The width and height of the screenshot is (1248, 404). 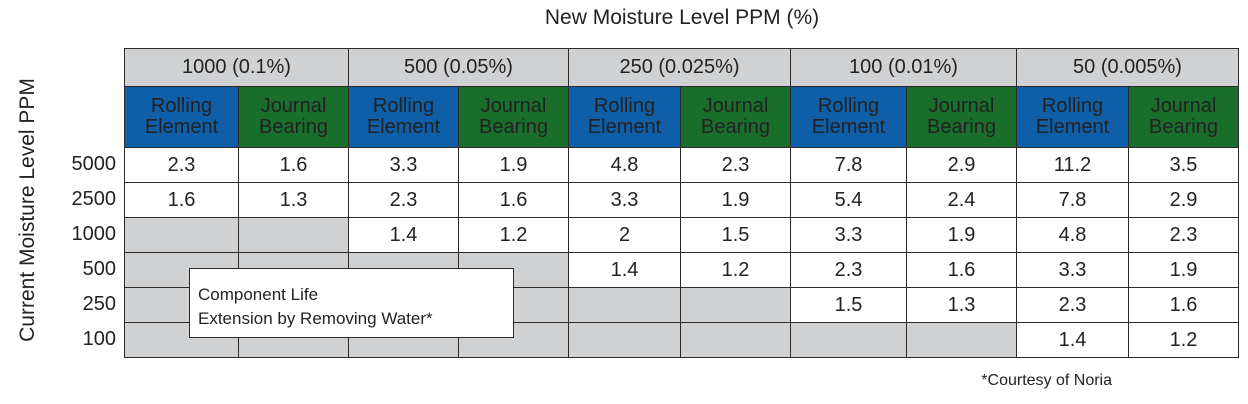 I want to click on concentration-header: 250 (0.025%), so click(x=679, y=67).